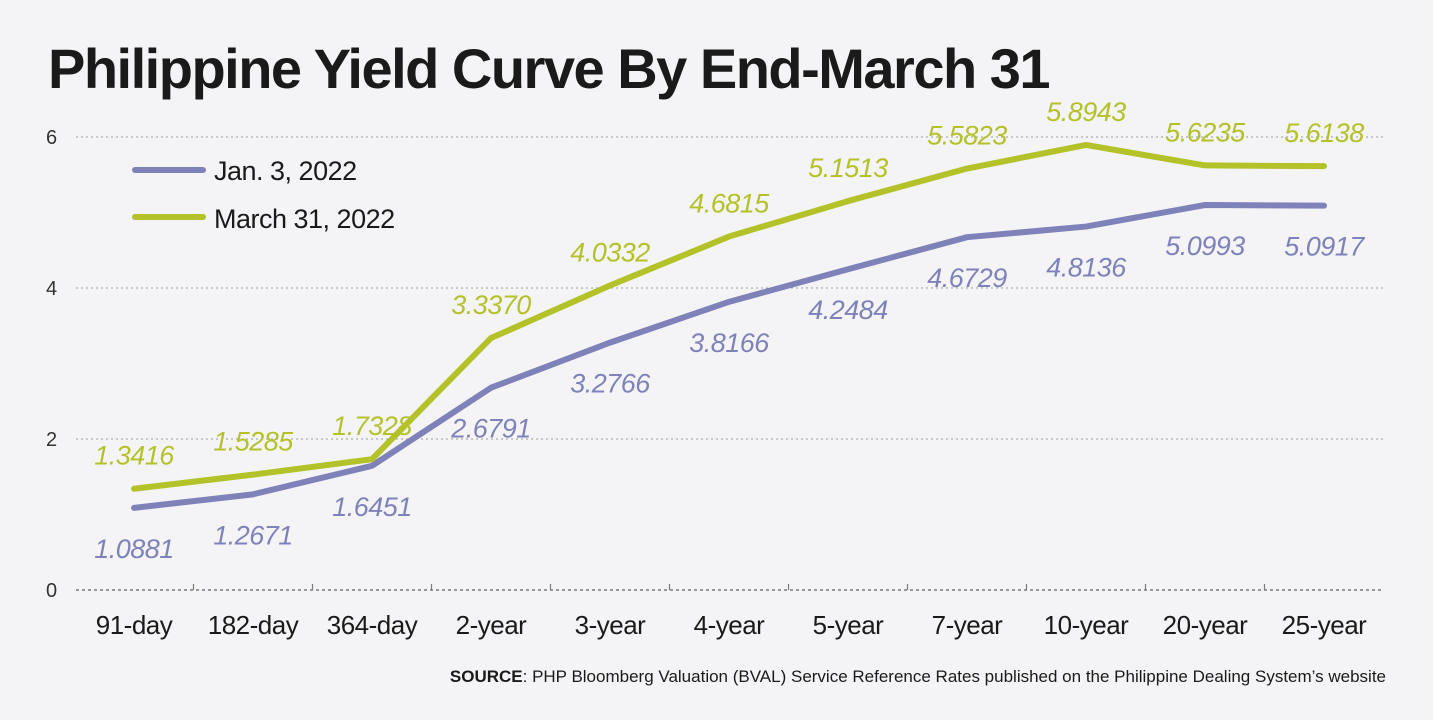  What do you see at coordinates (1205, 625) in the screenshot?
I see `x-tick-label: 20-year` at bounding box center [1205, 625].